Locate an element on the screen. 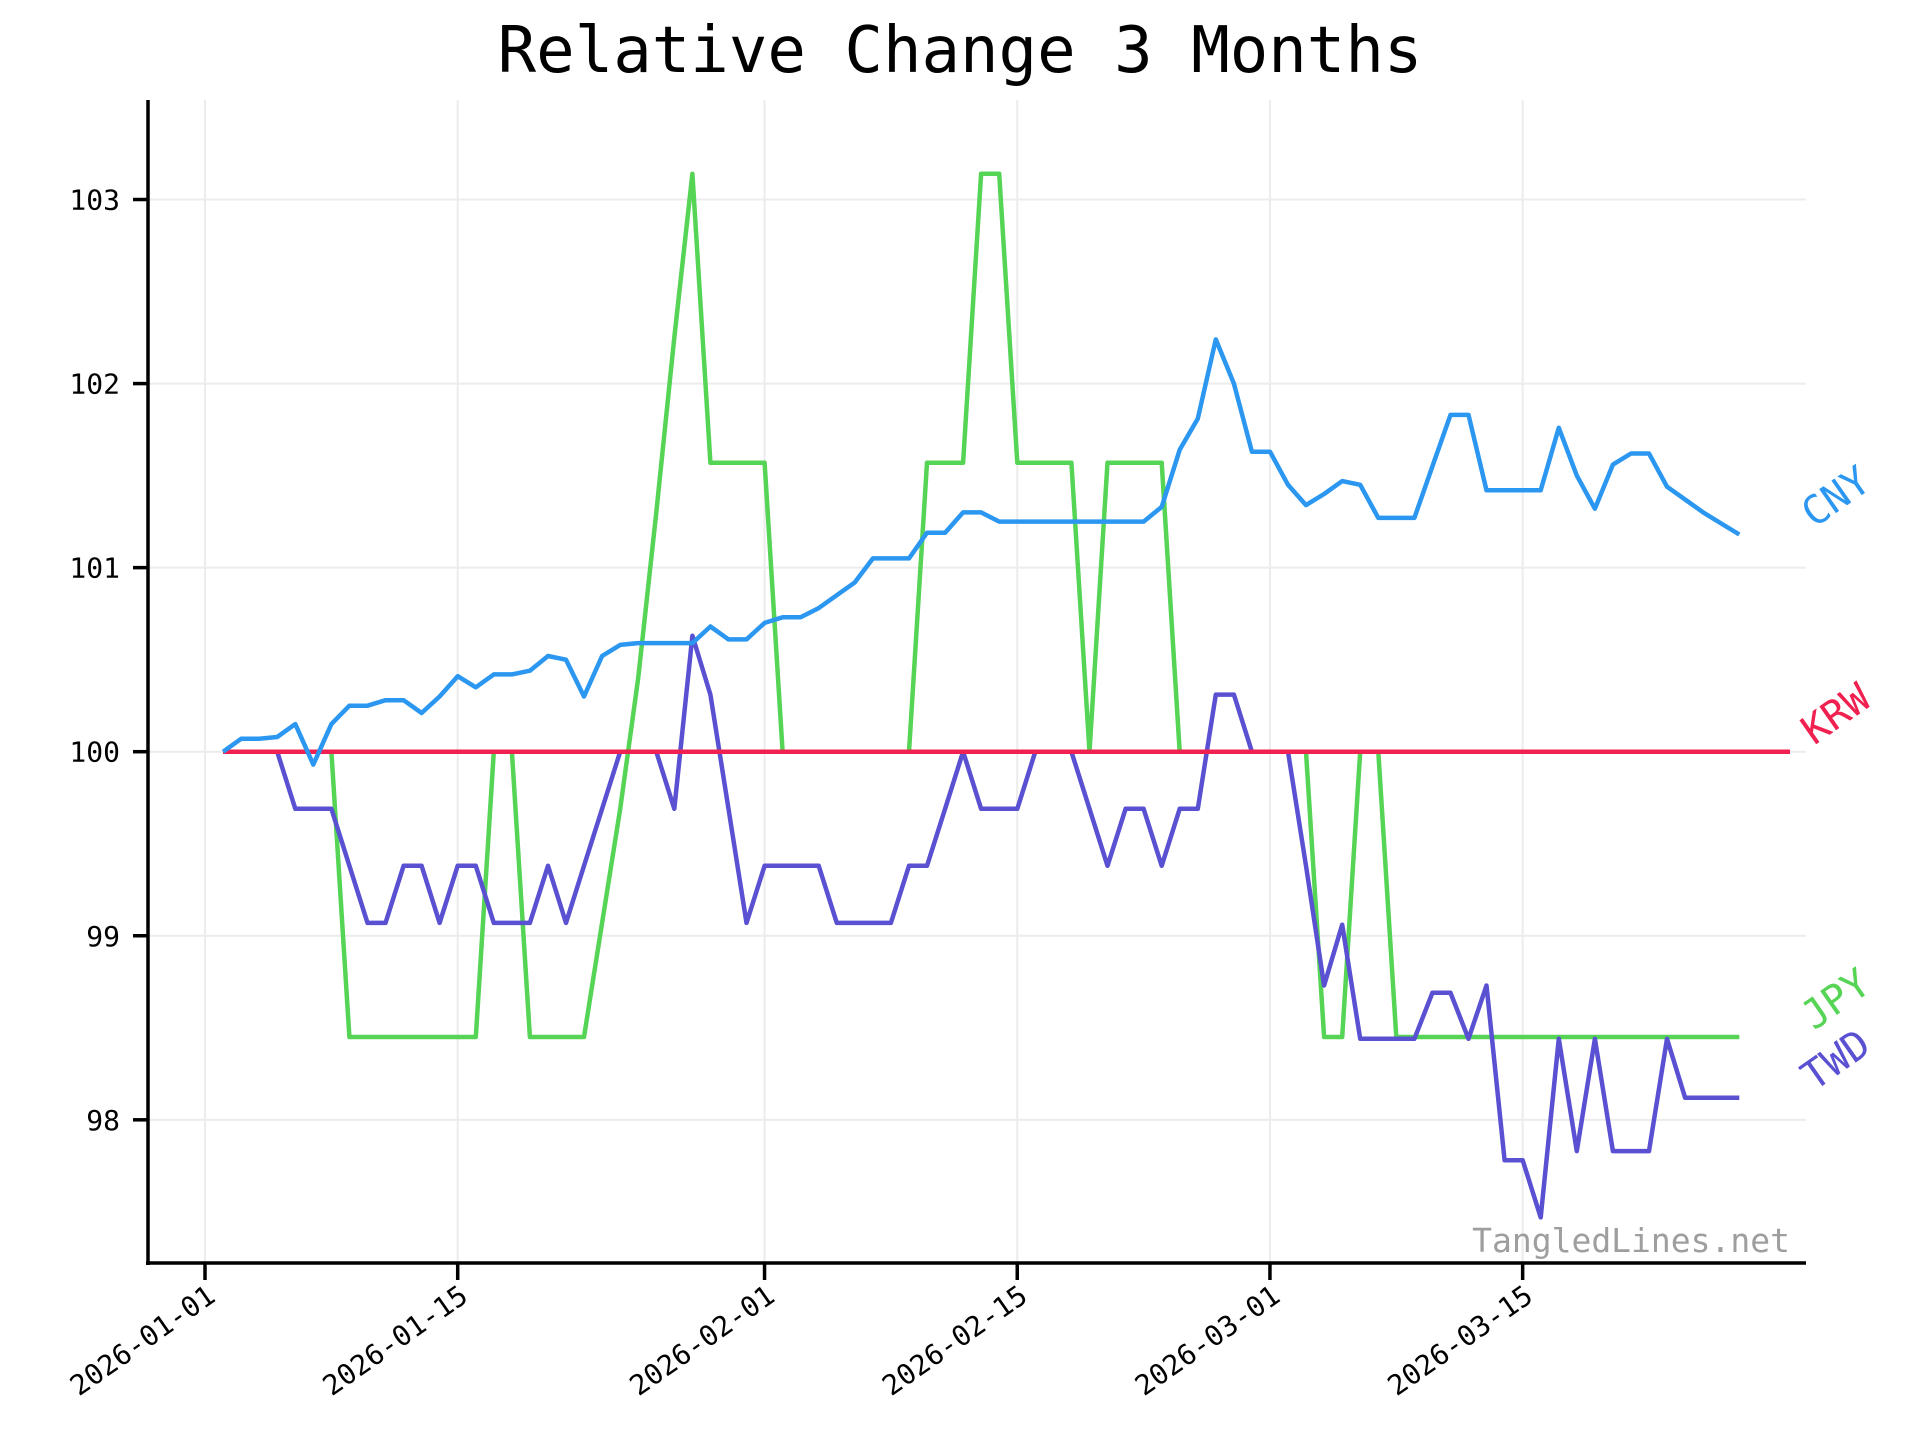 The height and width of the screenshot is (1440, 1920). series-label-JPY: JPY is located at coordinates (1836, 999).